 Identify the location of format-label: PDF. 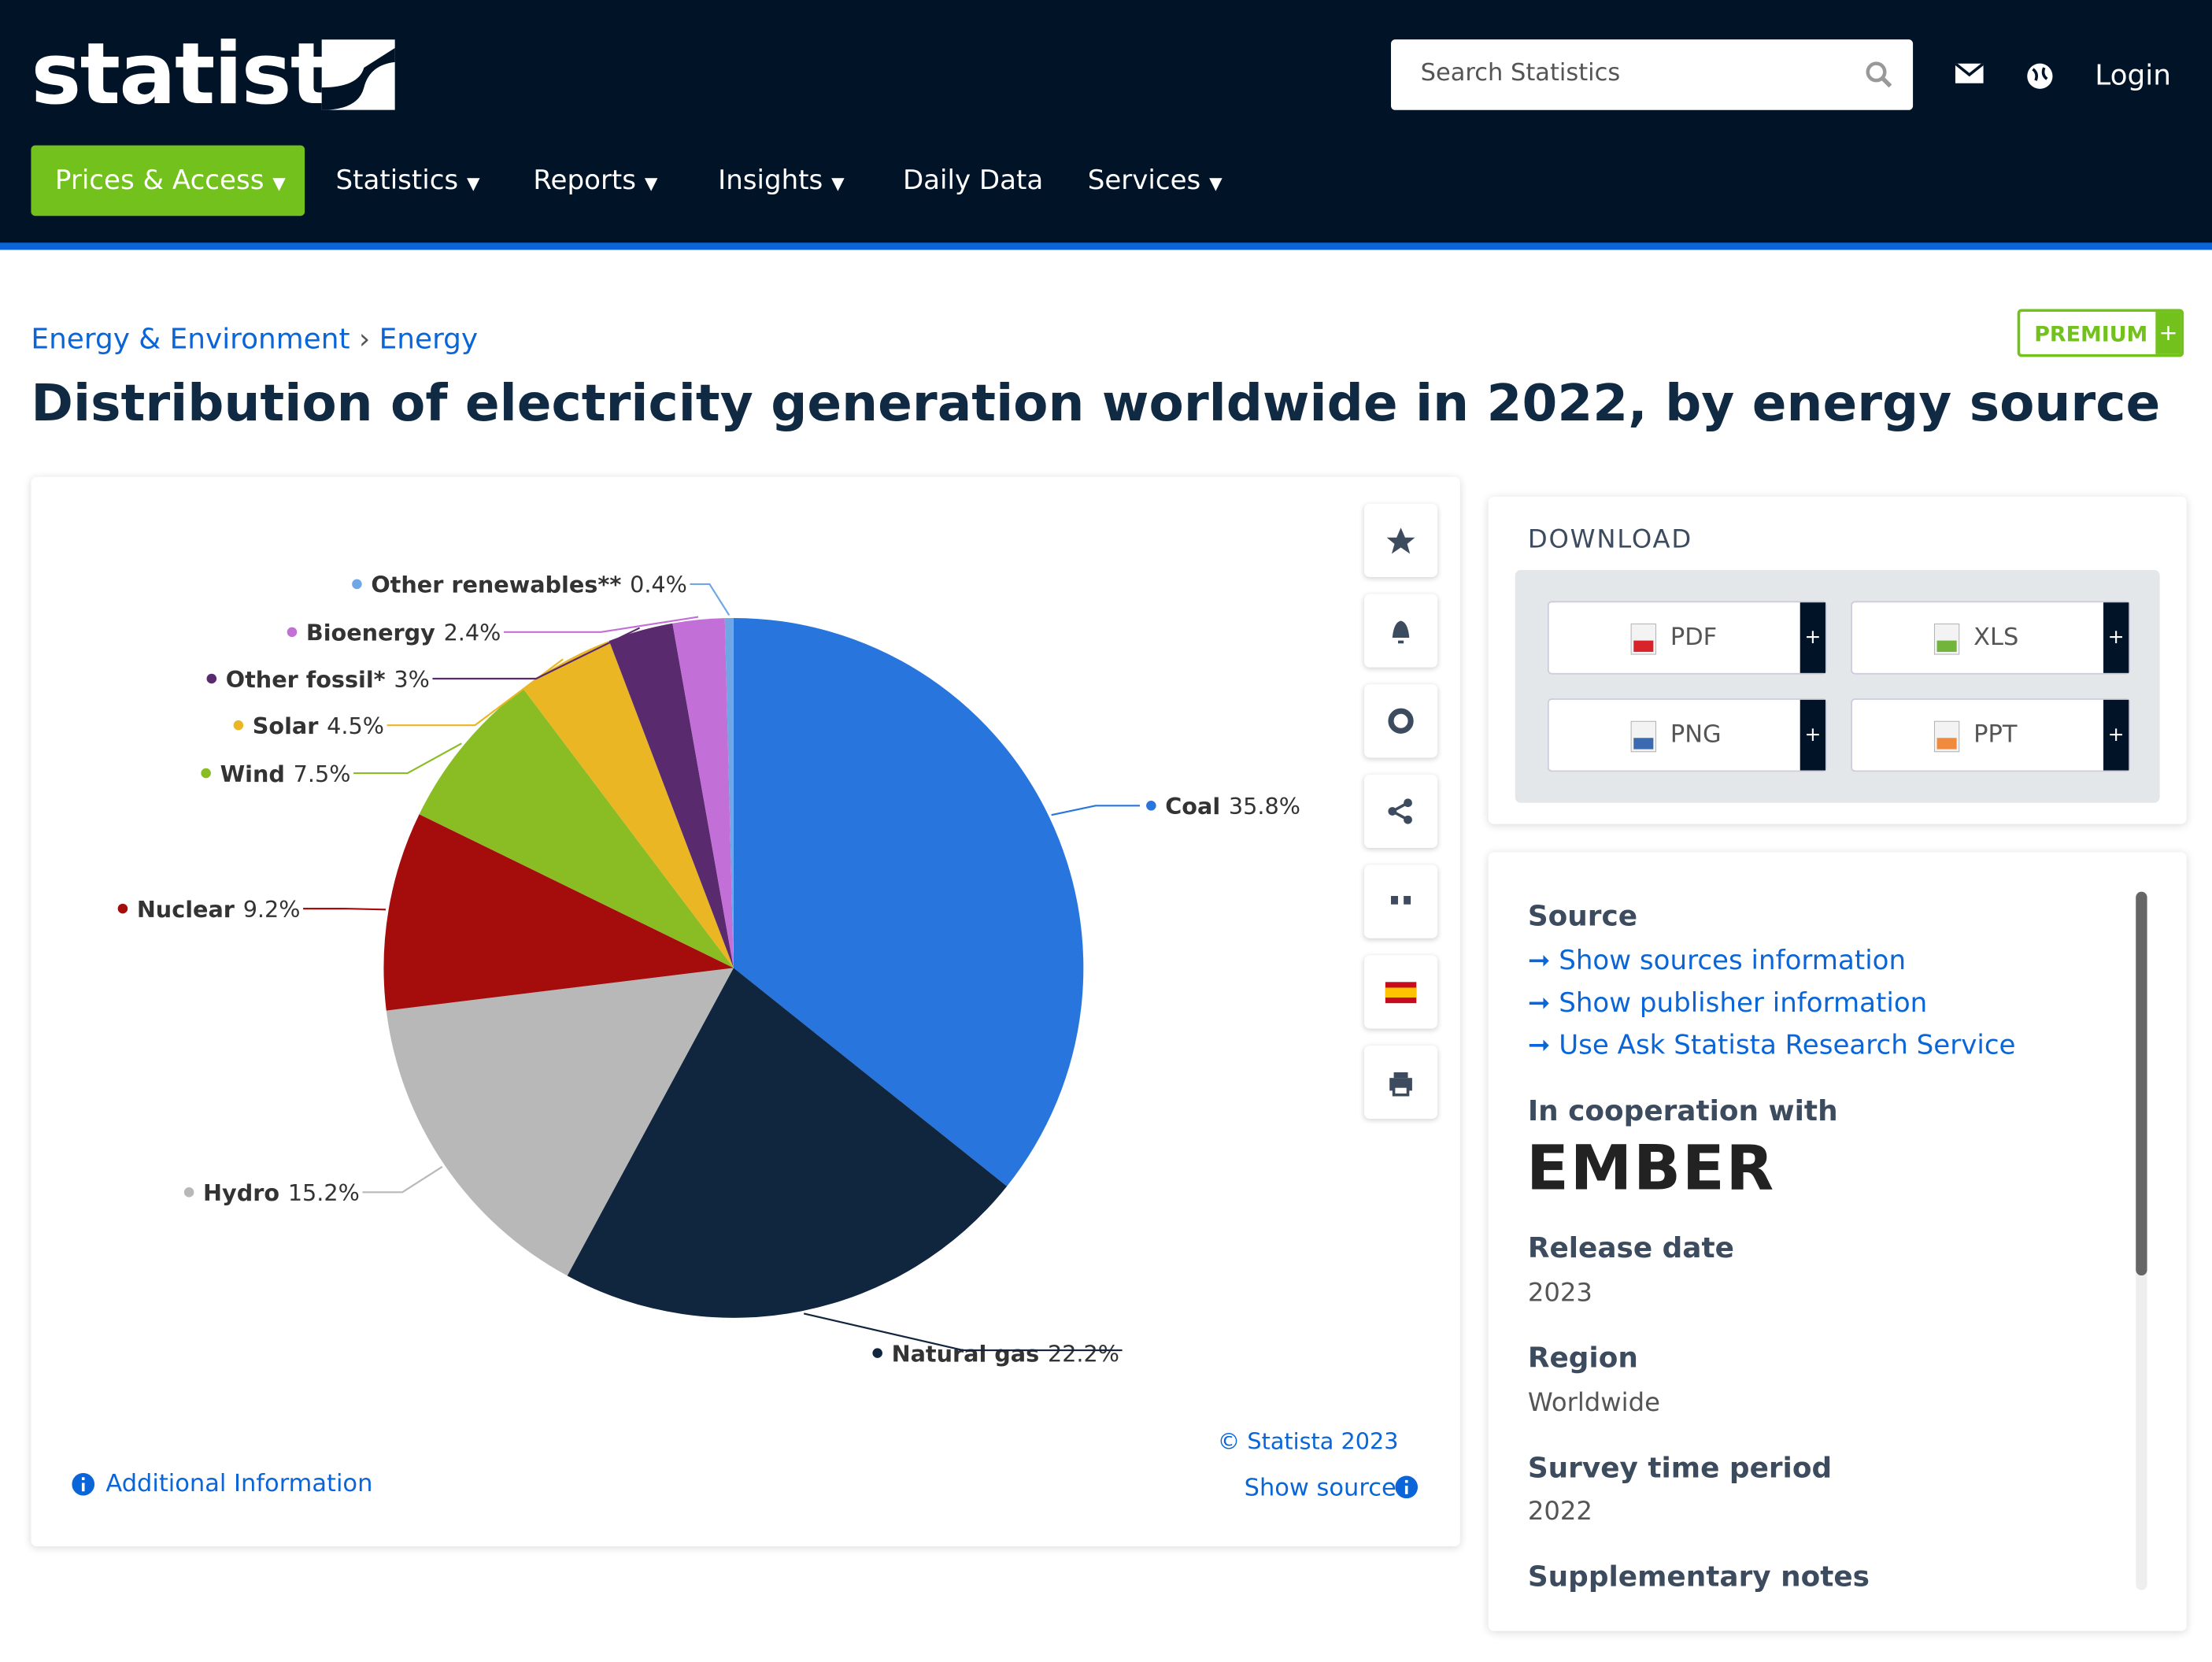
(1694, 638).